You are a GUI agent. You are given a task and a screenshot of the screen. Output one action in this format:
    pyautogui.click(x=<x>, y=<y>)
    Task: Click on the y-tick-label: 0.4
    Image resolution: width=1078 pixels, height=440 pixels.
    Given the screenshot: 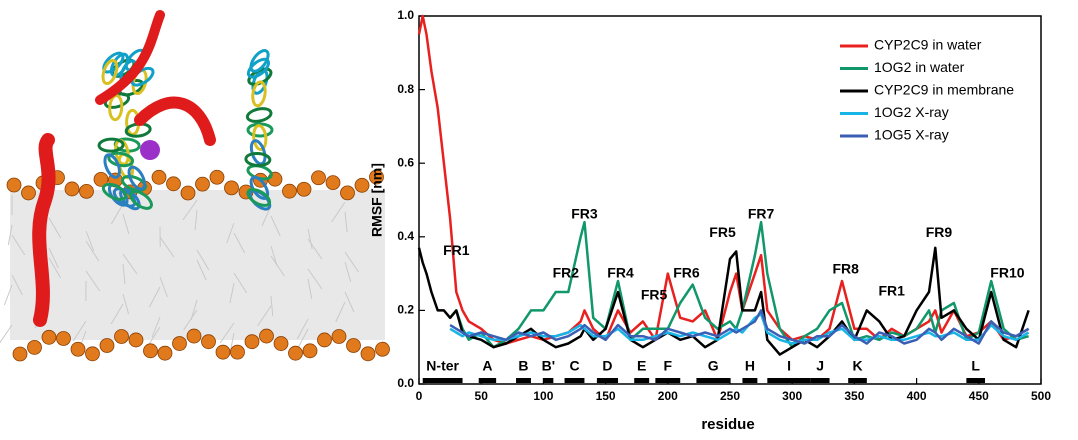 What is the action you would take?
    pyautogui.click(x=405, y=236)
    